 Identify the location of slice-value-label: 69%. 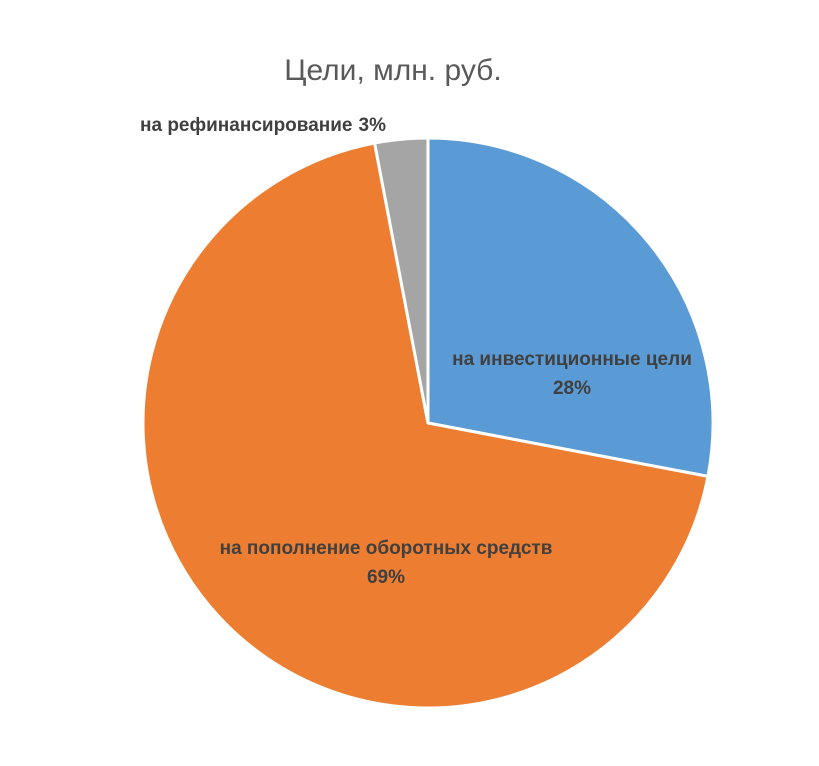
(386, 577).